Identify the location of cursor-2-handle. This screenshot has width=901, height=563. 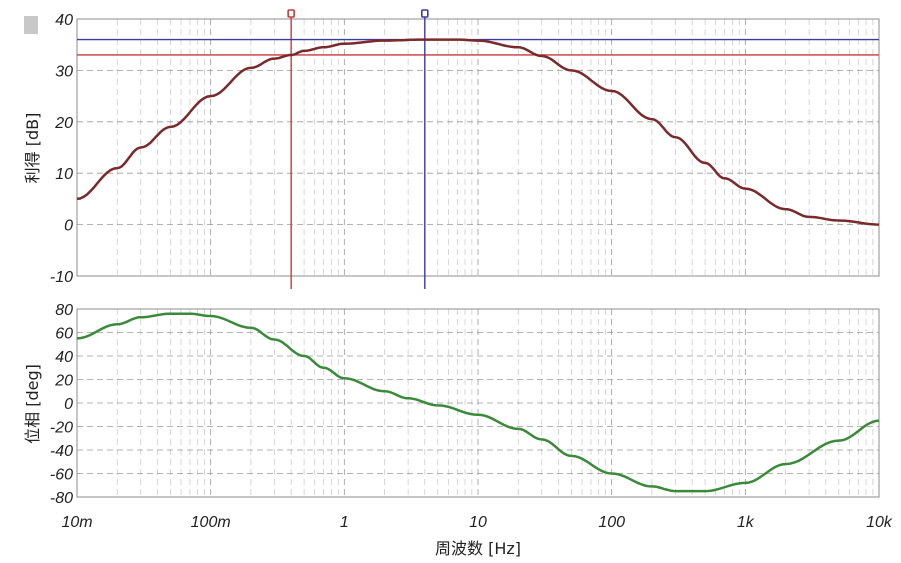
(425, 13).